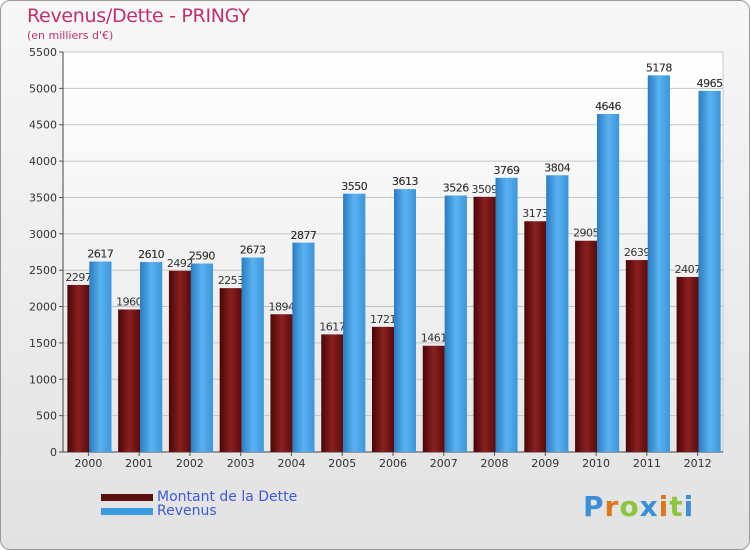  I want to click on data-label-revenus: 2610, so click(151, 254).